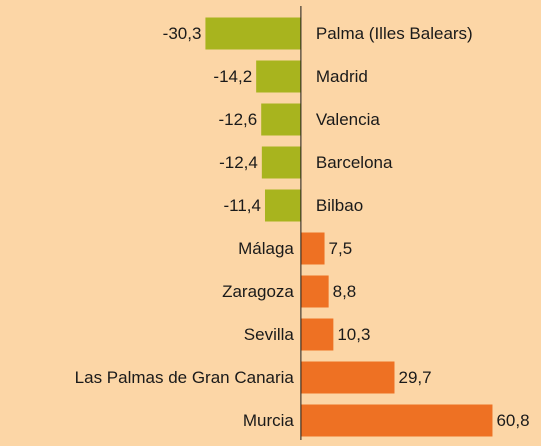 The width and height of the screenshot is (541, 446). Describe the element at coordinates (348, 119) in the screenshot. I see `category-label: Valencia` at that location.